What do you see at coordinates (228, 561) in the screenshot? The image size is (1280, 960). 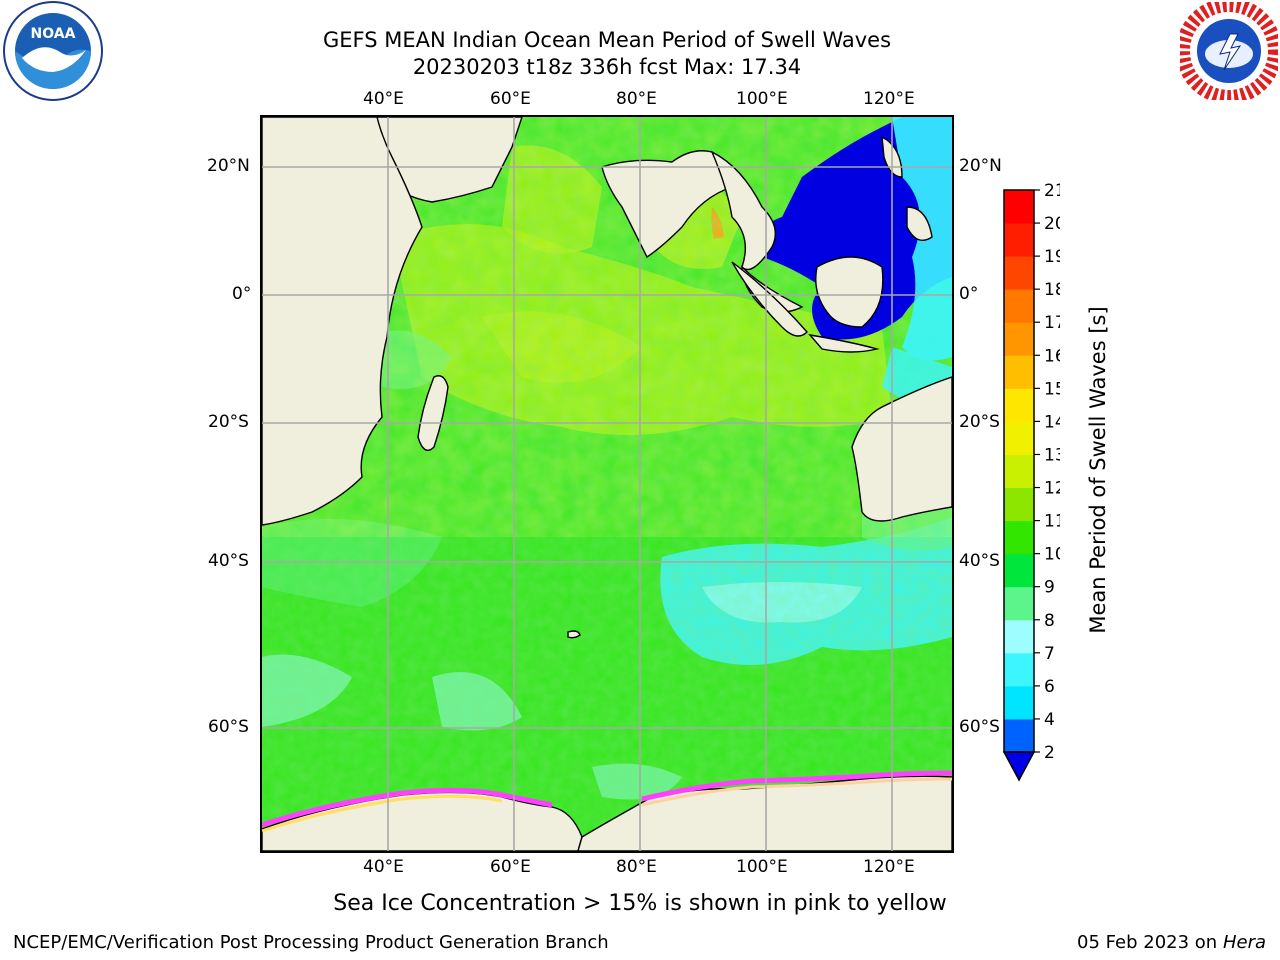 I see `left-lat-label-40s: 40°S` at bounding box center [228, 561].